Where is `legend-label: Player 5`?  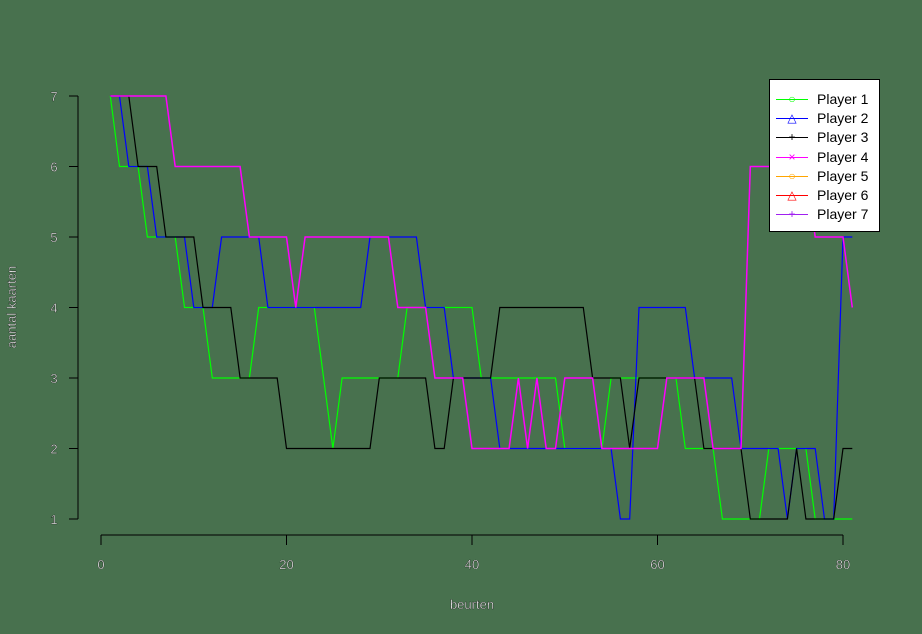 legend-label: Player 5 is located at coordinates (843, 175).